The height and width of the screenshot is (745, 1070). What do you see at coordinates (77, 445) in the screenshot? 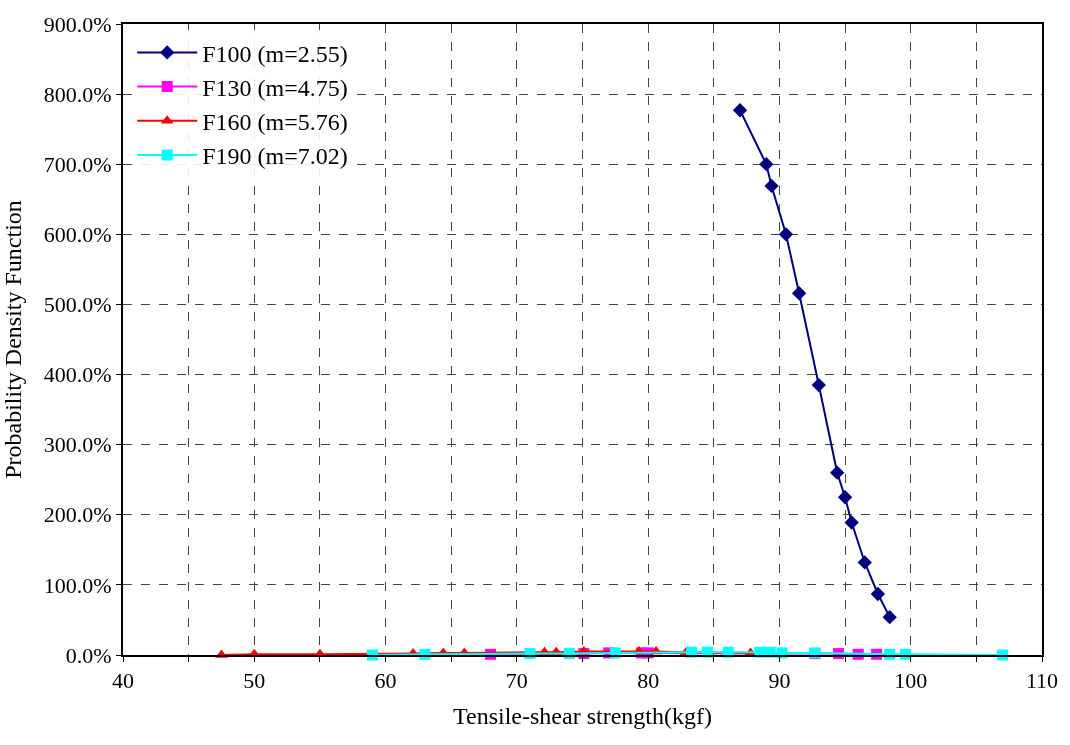
I see `y-tick-label: 300.0%` at bounding box center [77, 445].